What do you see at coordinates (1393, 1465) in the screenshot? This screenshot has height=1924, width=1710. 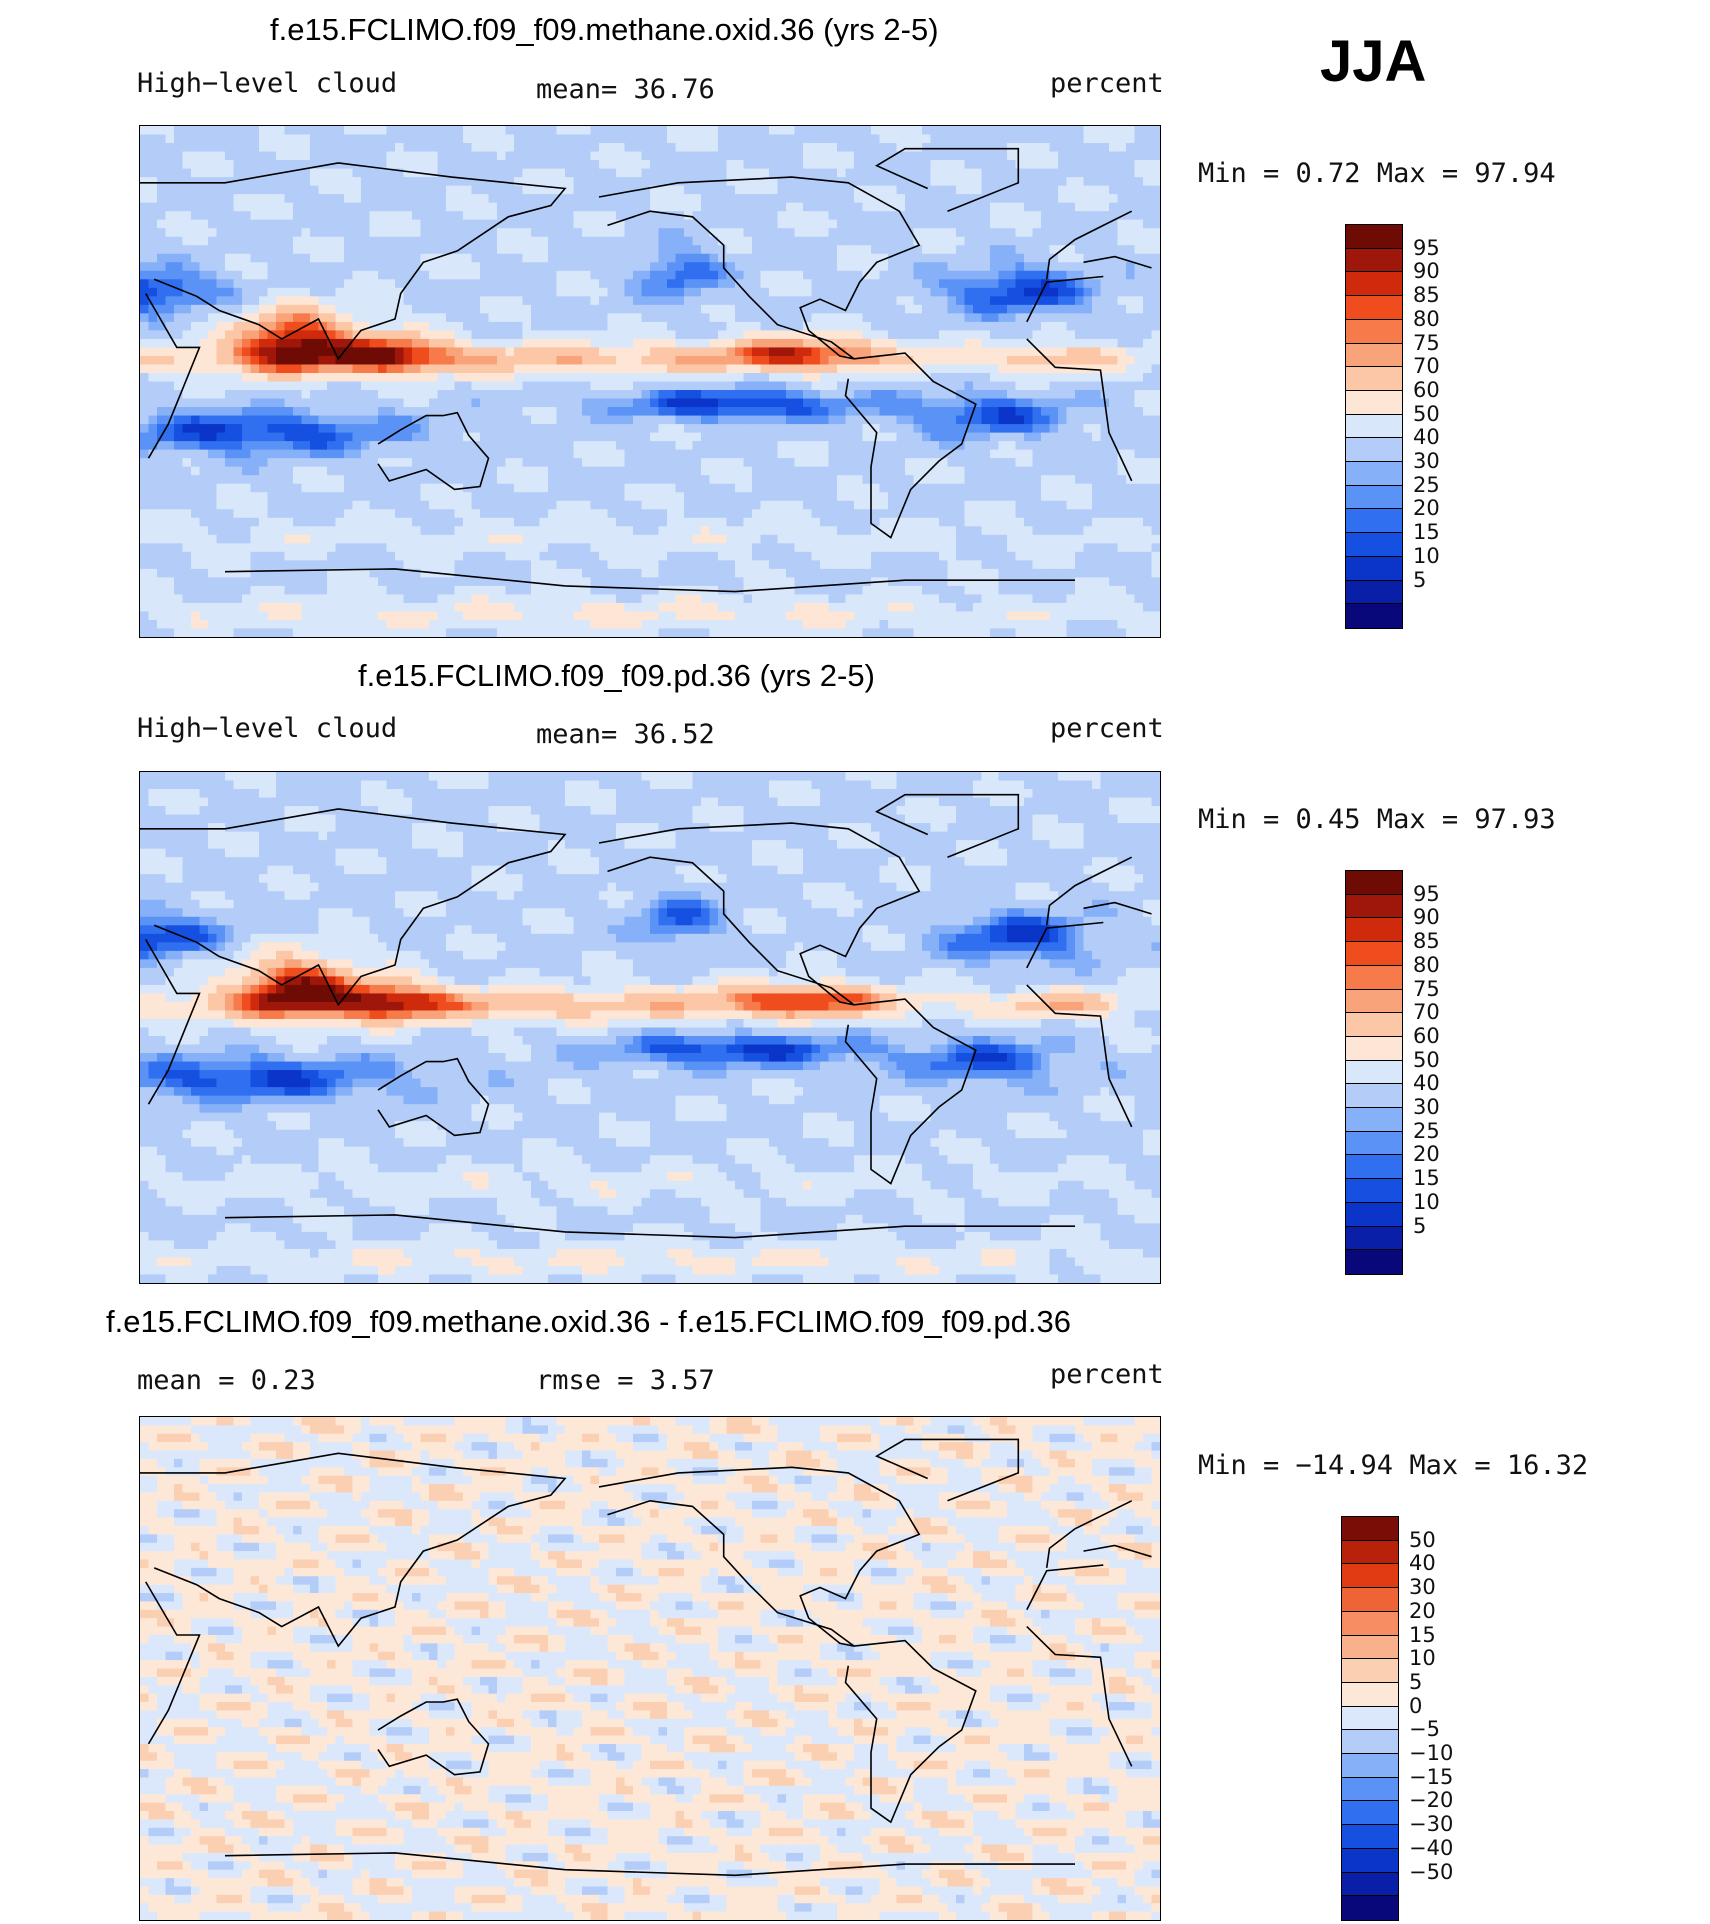 I see `panel-3-minmax: Min = −14.94 Max = 16.32` at bounding box center [1393, 1465].